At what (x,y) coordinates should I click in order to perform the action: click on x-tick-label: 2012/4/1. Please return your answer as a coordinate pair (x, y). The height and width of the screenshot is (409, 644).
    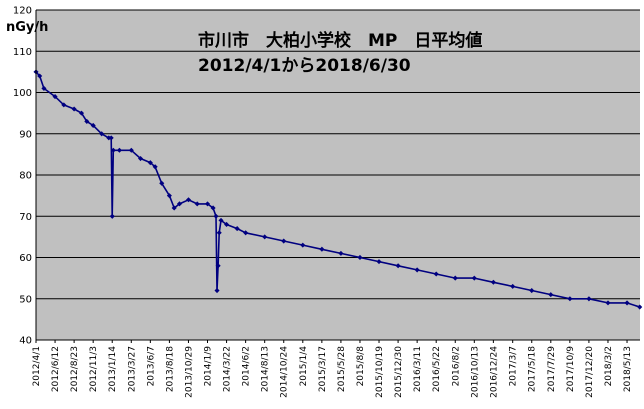
    Looking at the image, I should click on (37, 366).